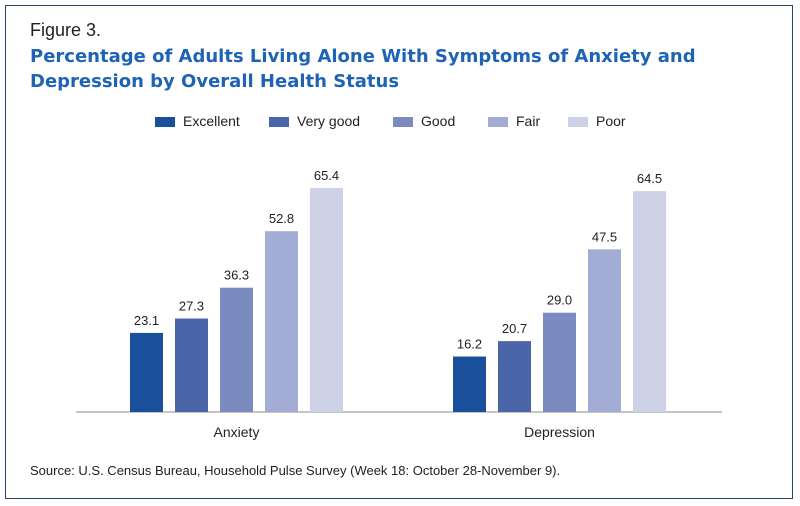 This screenshot has width=800, height=506. I want to click on bar-anxiety-poor, so click(326, 300).